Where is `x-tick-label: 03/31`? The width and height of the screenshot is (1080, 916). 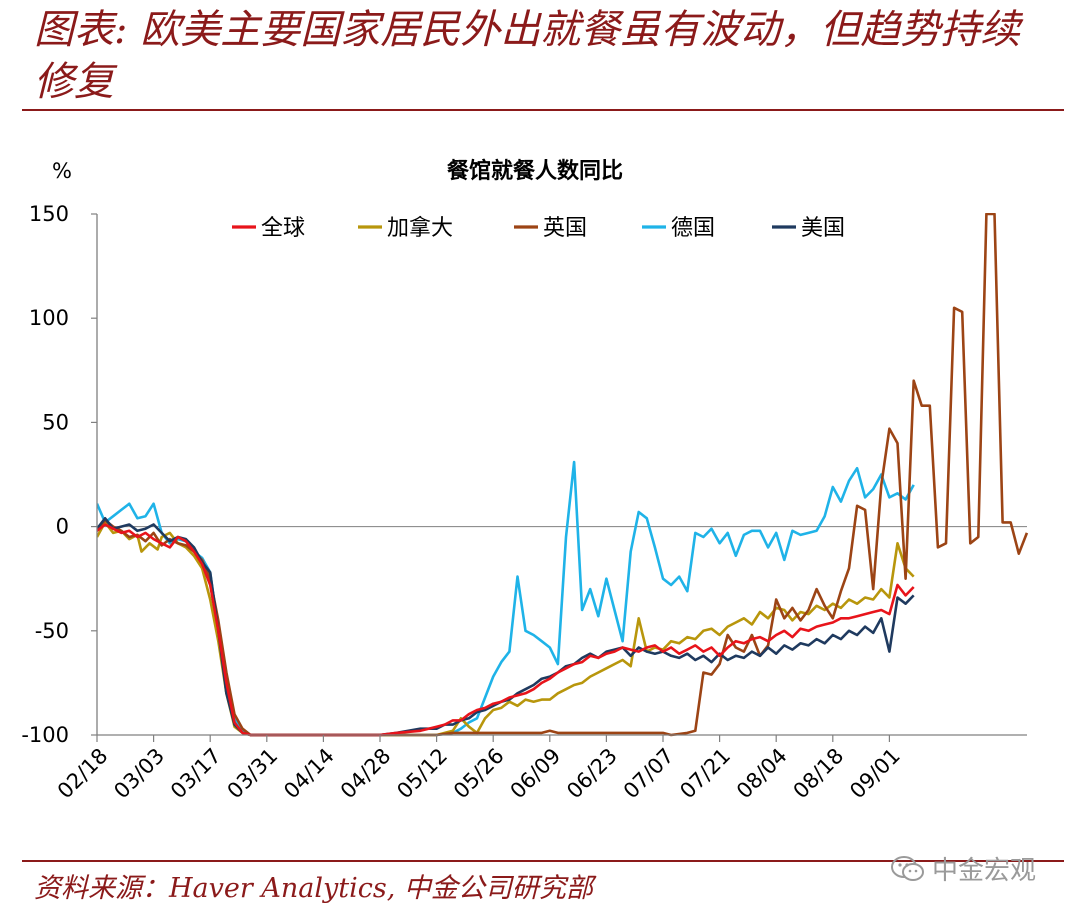 x-tick-label: 03/31 is located at coordinates (253, 774).